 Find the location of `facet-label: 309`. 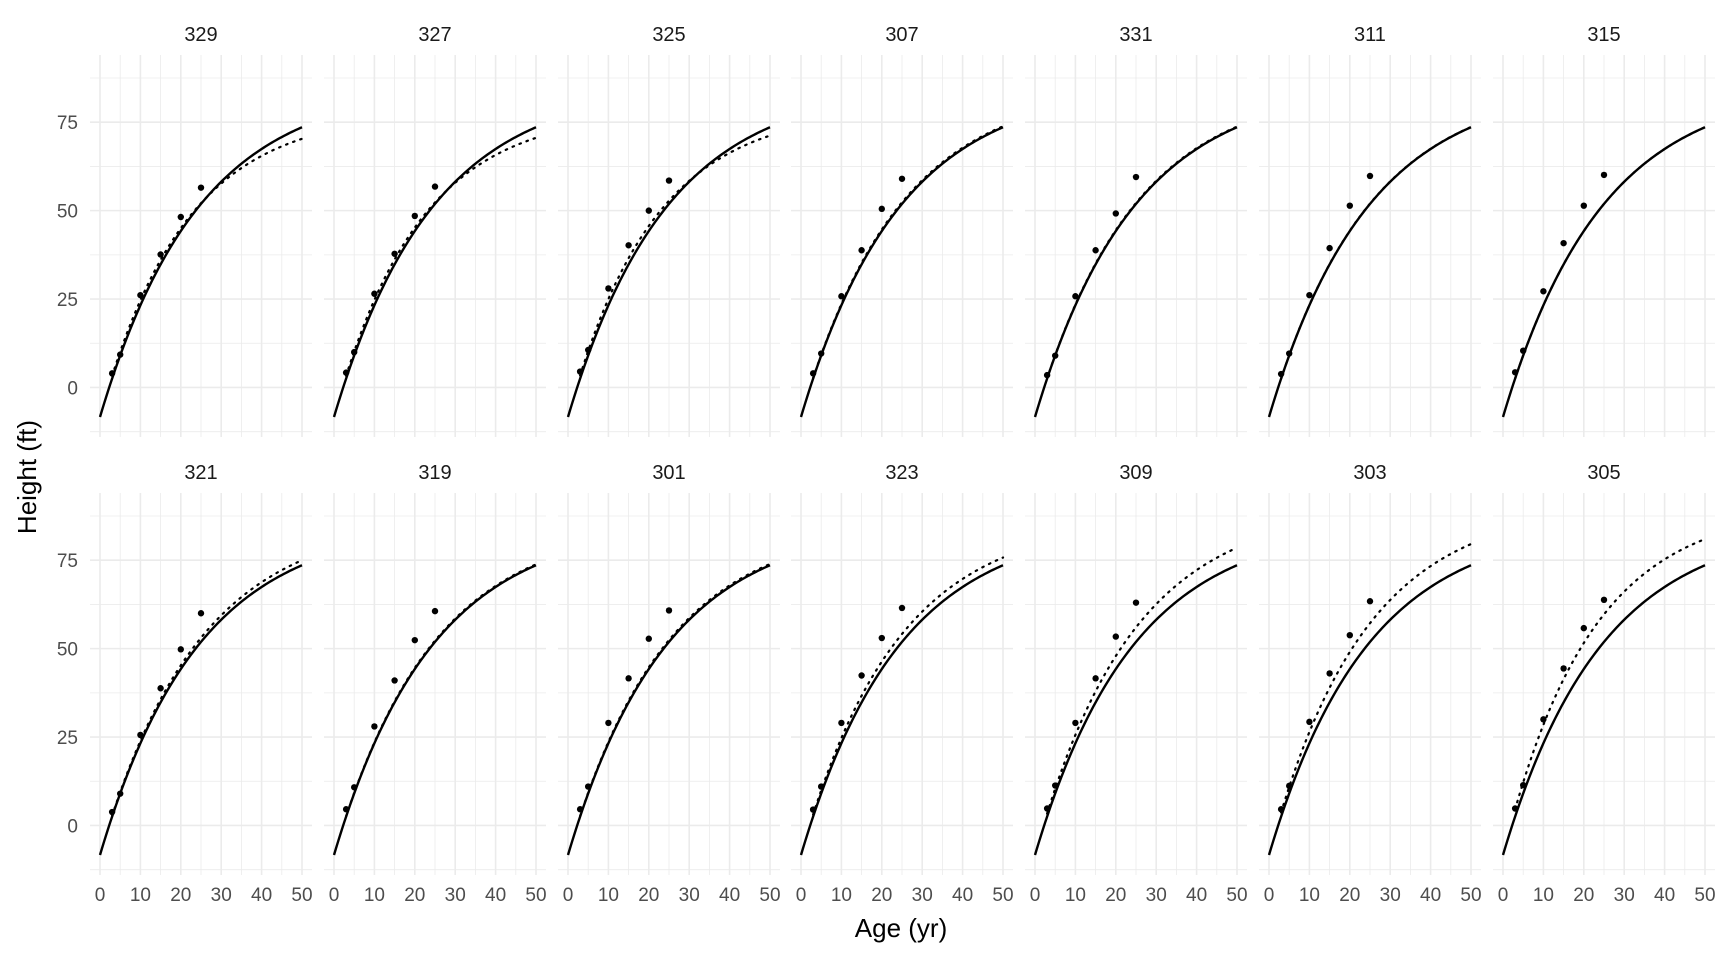

facet-label: 309 is located at coordinates (1135, 473).